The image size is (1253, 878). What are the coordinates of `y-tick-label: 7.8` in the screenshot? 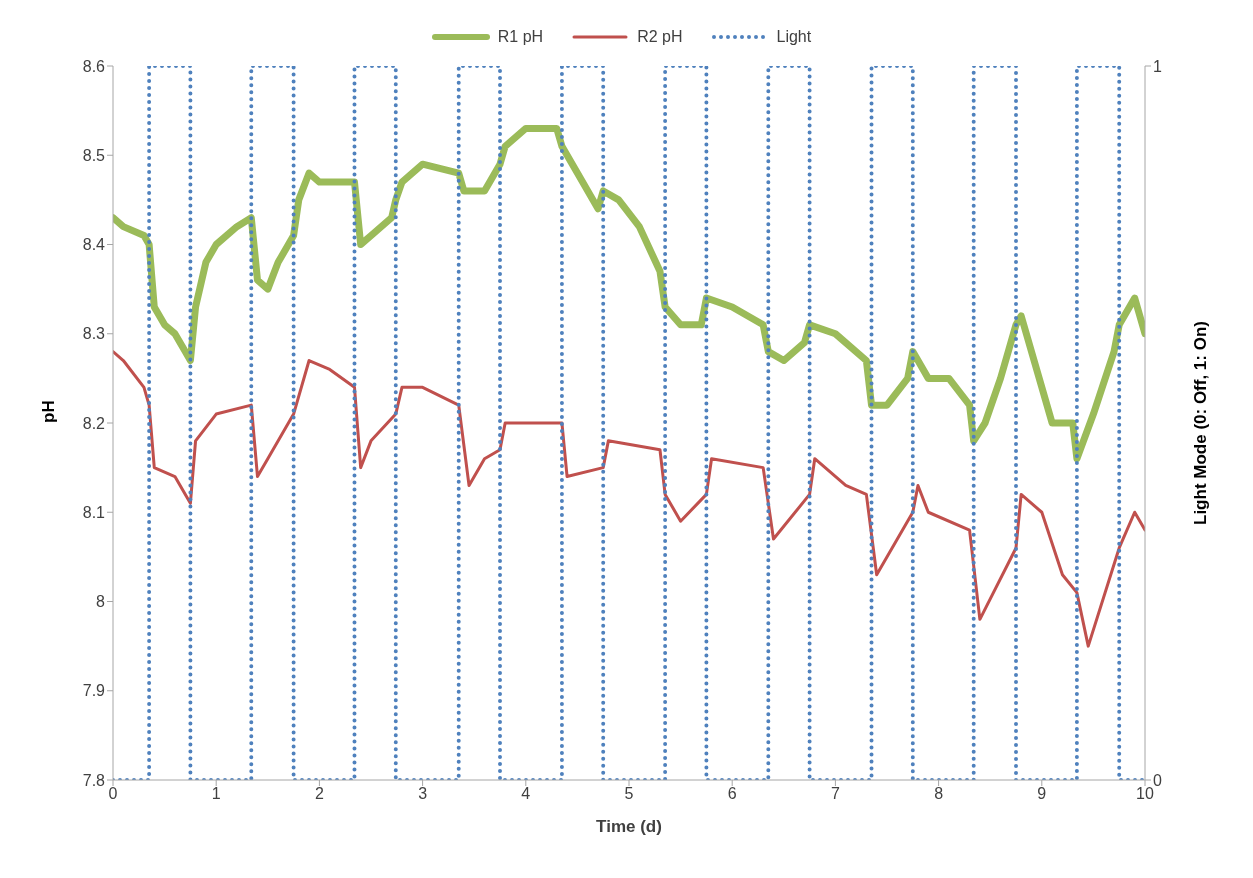 It's located at (94, 780).